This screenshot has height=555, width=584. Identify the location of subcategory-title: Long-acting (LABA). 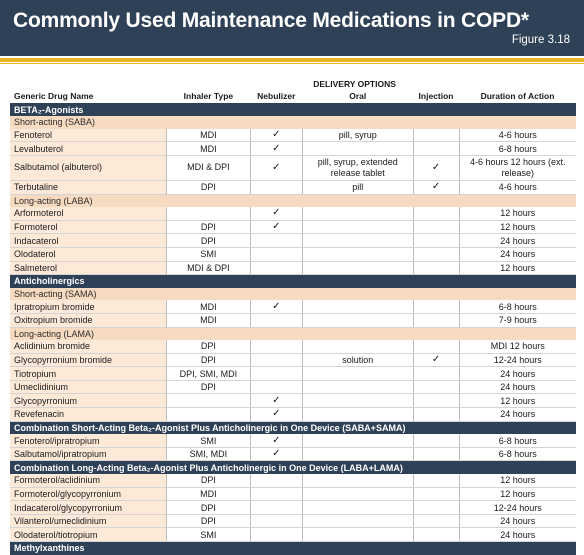
(293, 201).